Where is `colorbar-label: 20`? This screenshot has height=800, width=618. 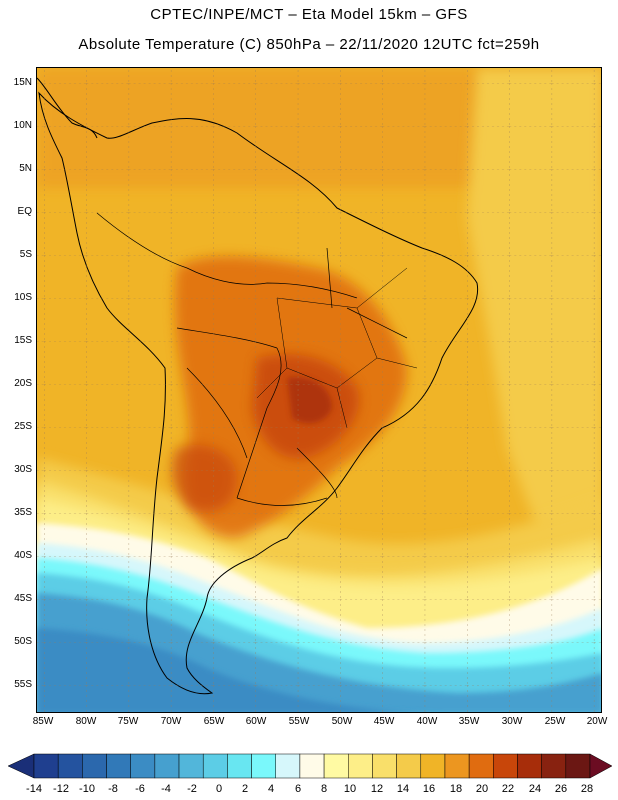 colorbar-label: 20 is located at coordinates (482, 789).